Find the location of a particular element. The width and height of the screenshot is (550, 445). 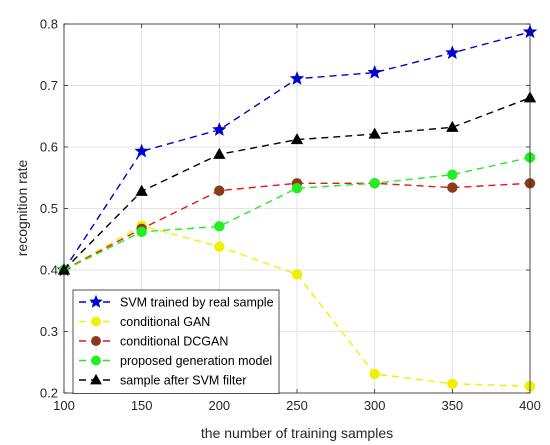

x-axis-label: the number of training samples is located at coordinates (297, 433).